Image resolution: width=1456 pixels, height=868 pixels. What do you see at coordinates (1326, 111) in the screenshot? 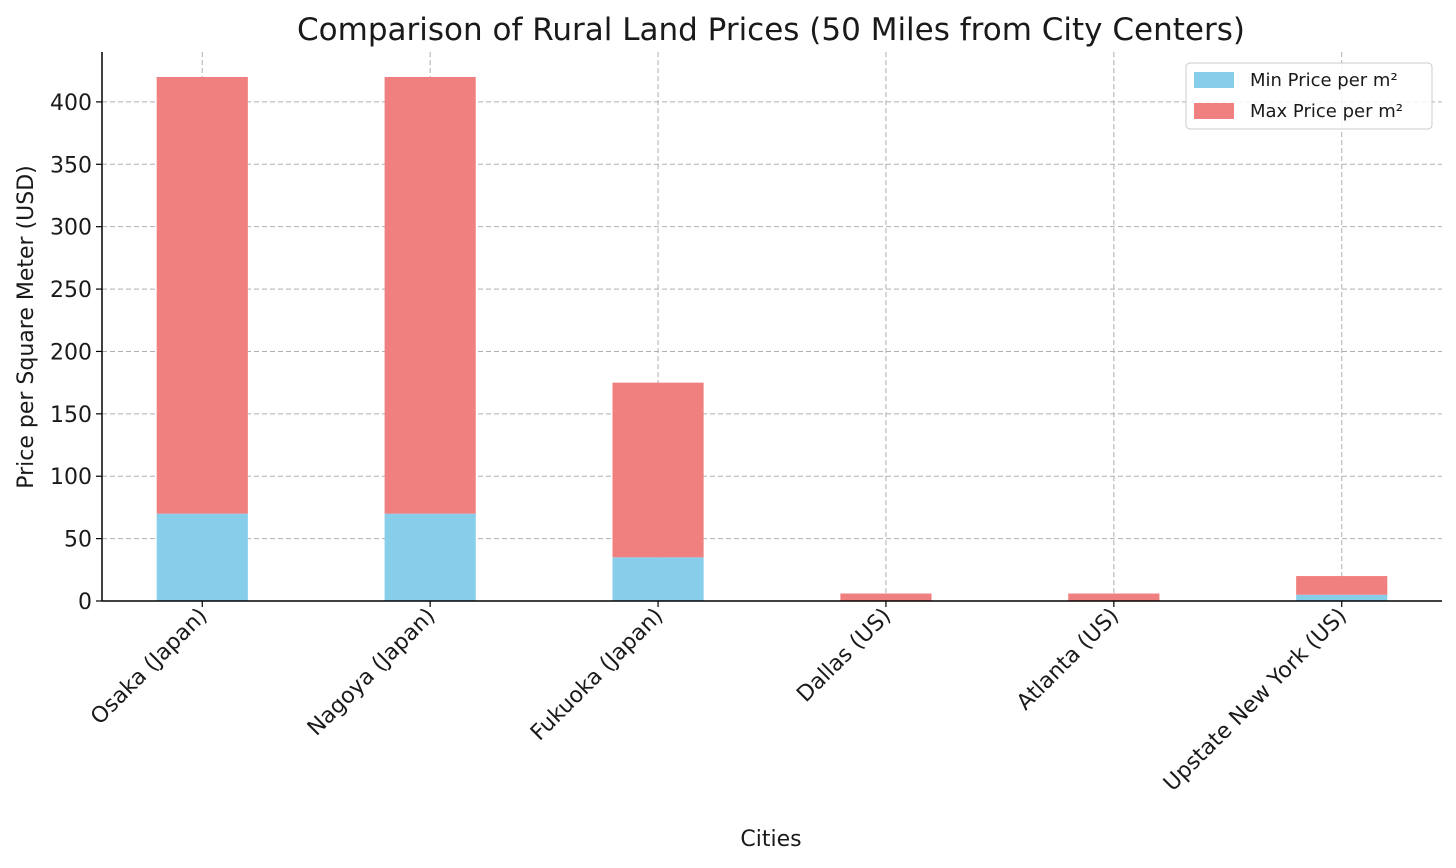
I see `legend-label: Max Price per m²` at bounding box center [1326, 111].